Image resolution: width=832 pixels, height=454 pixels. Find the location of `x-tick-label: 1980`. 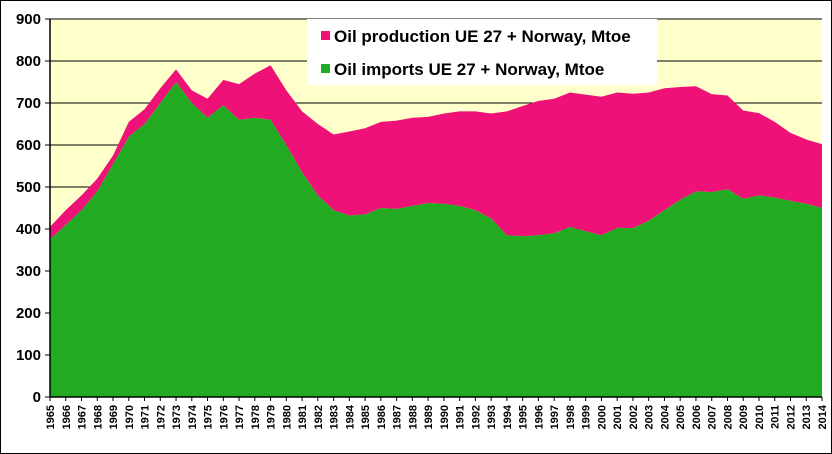

x-tick-label: 1980 is located at coordinates (287, 417).